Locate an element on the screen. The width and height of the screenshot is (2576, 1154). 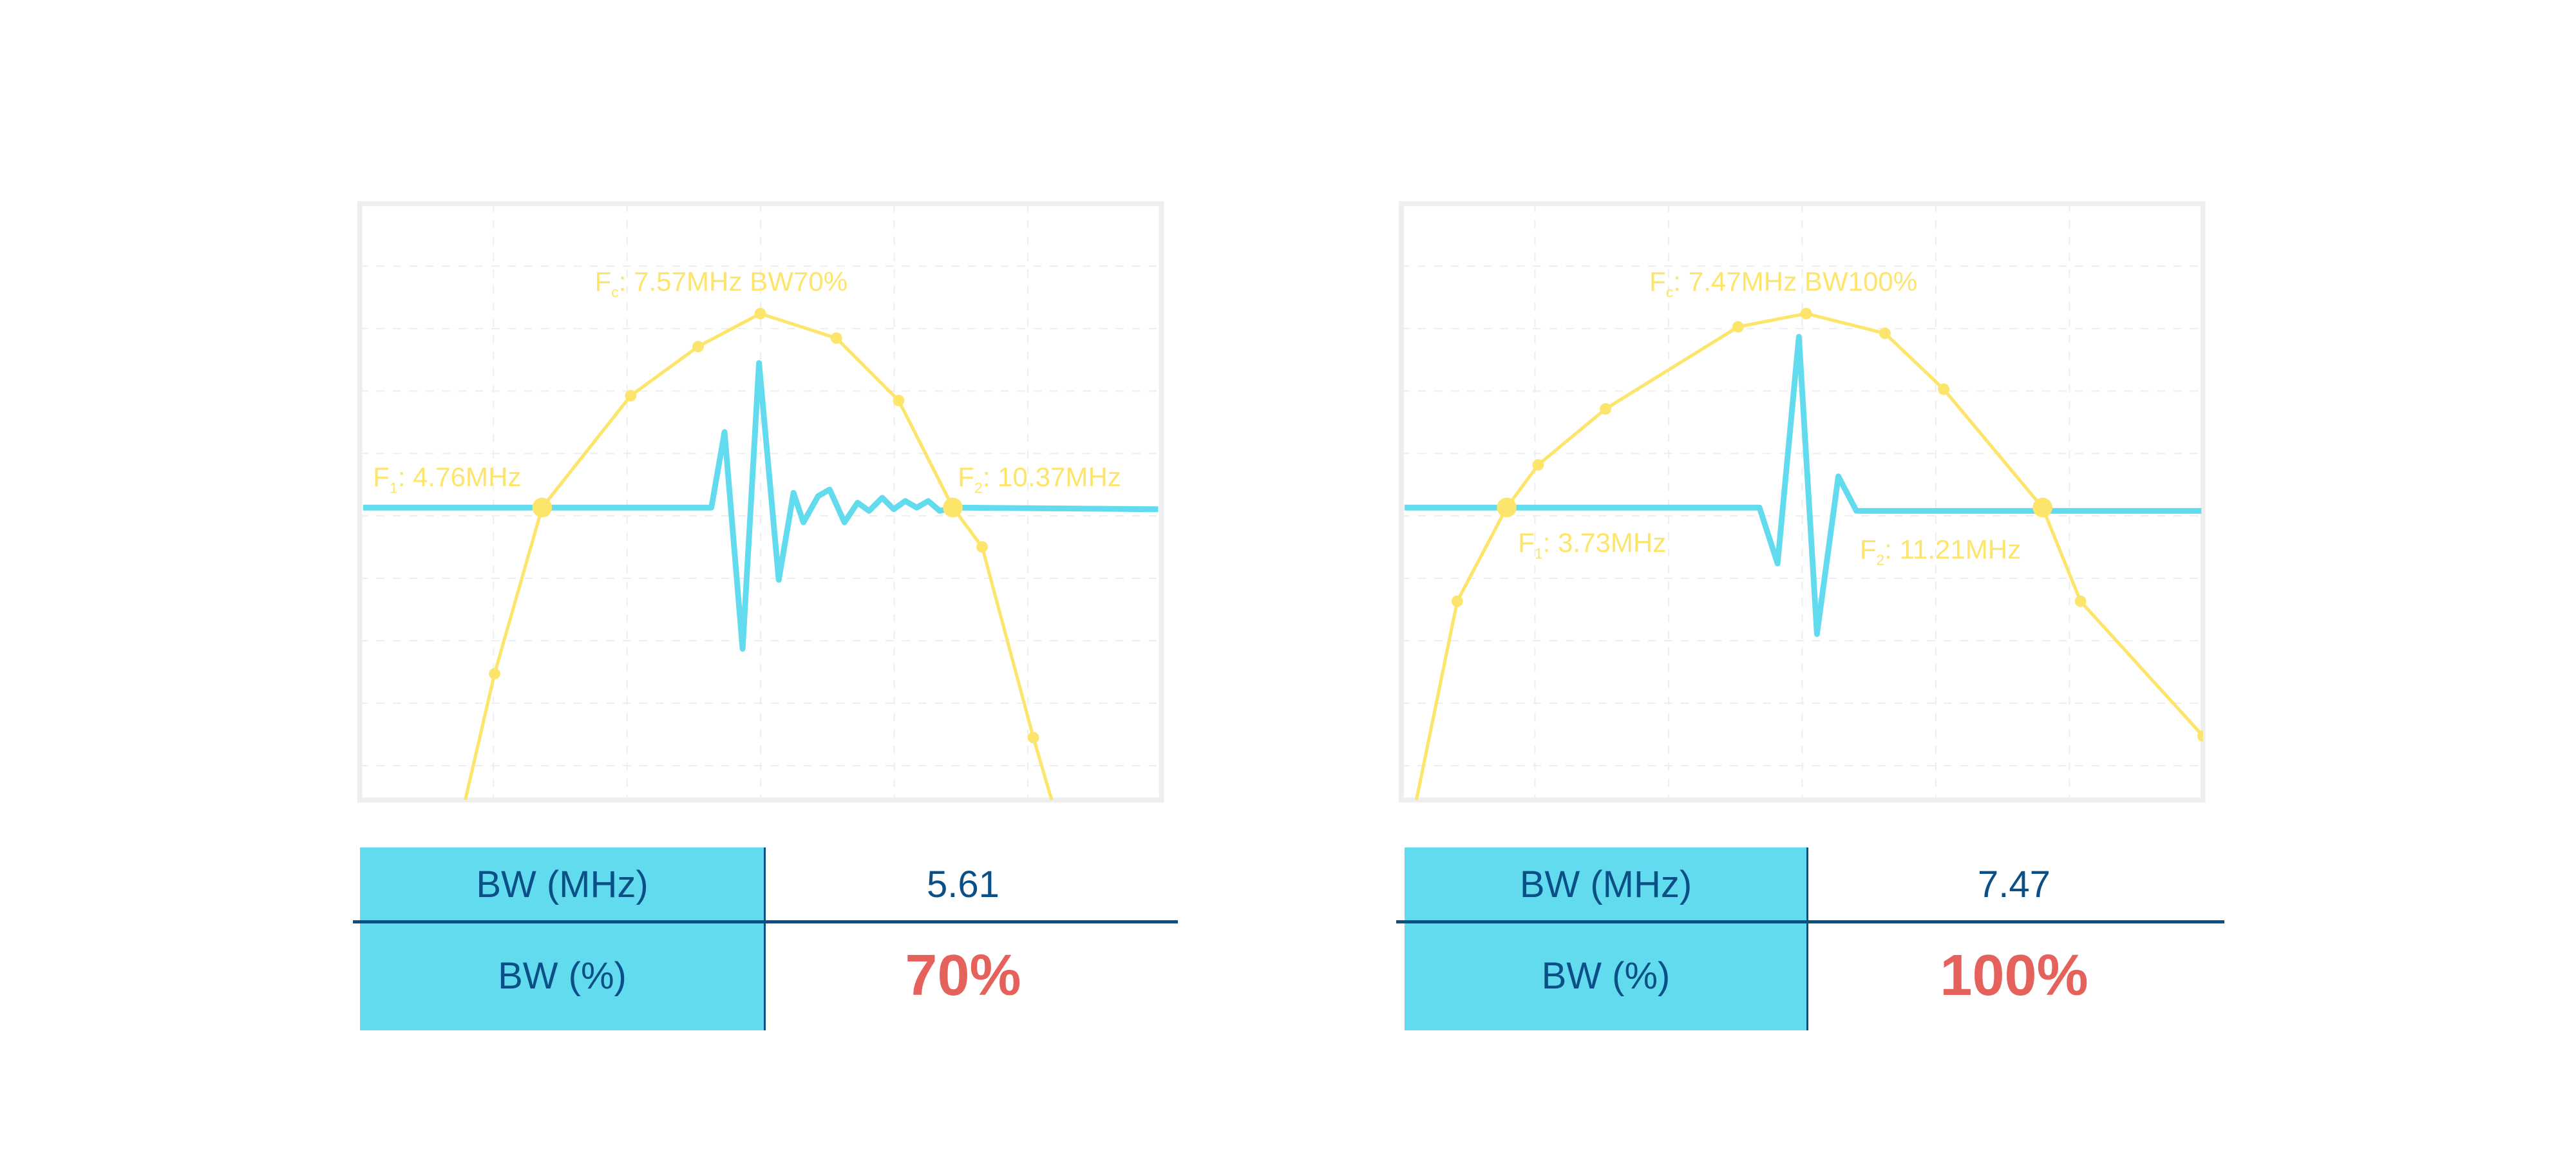
f1-label-pzt: F1: 4.76MHz is located at coordinates (447, 479).